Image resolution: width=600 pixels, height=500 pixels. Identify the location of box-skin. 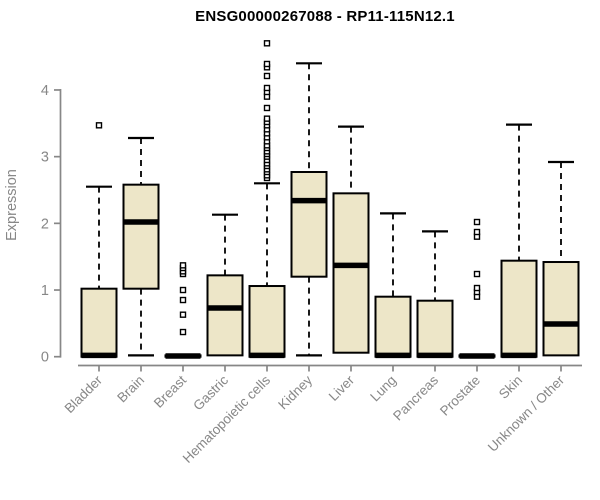
(519, 308).